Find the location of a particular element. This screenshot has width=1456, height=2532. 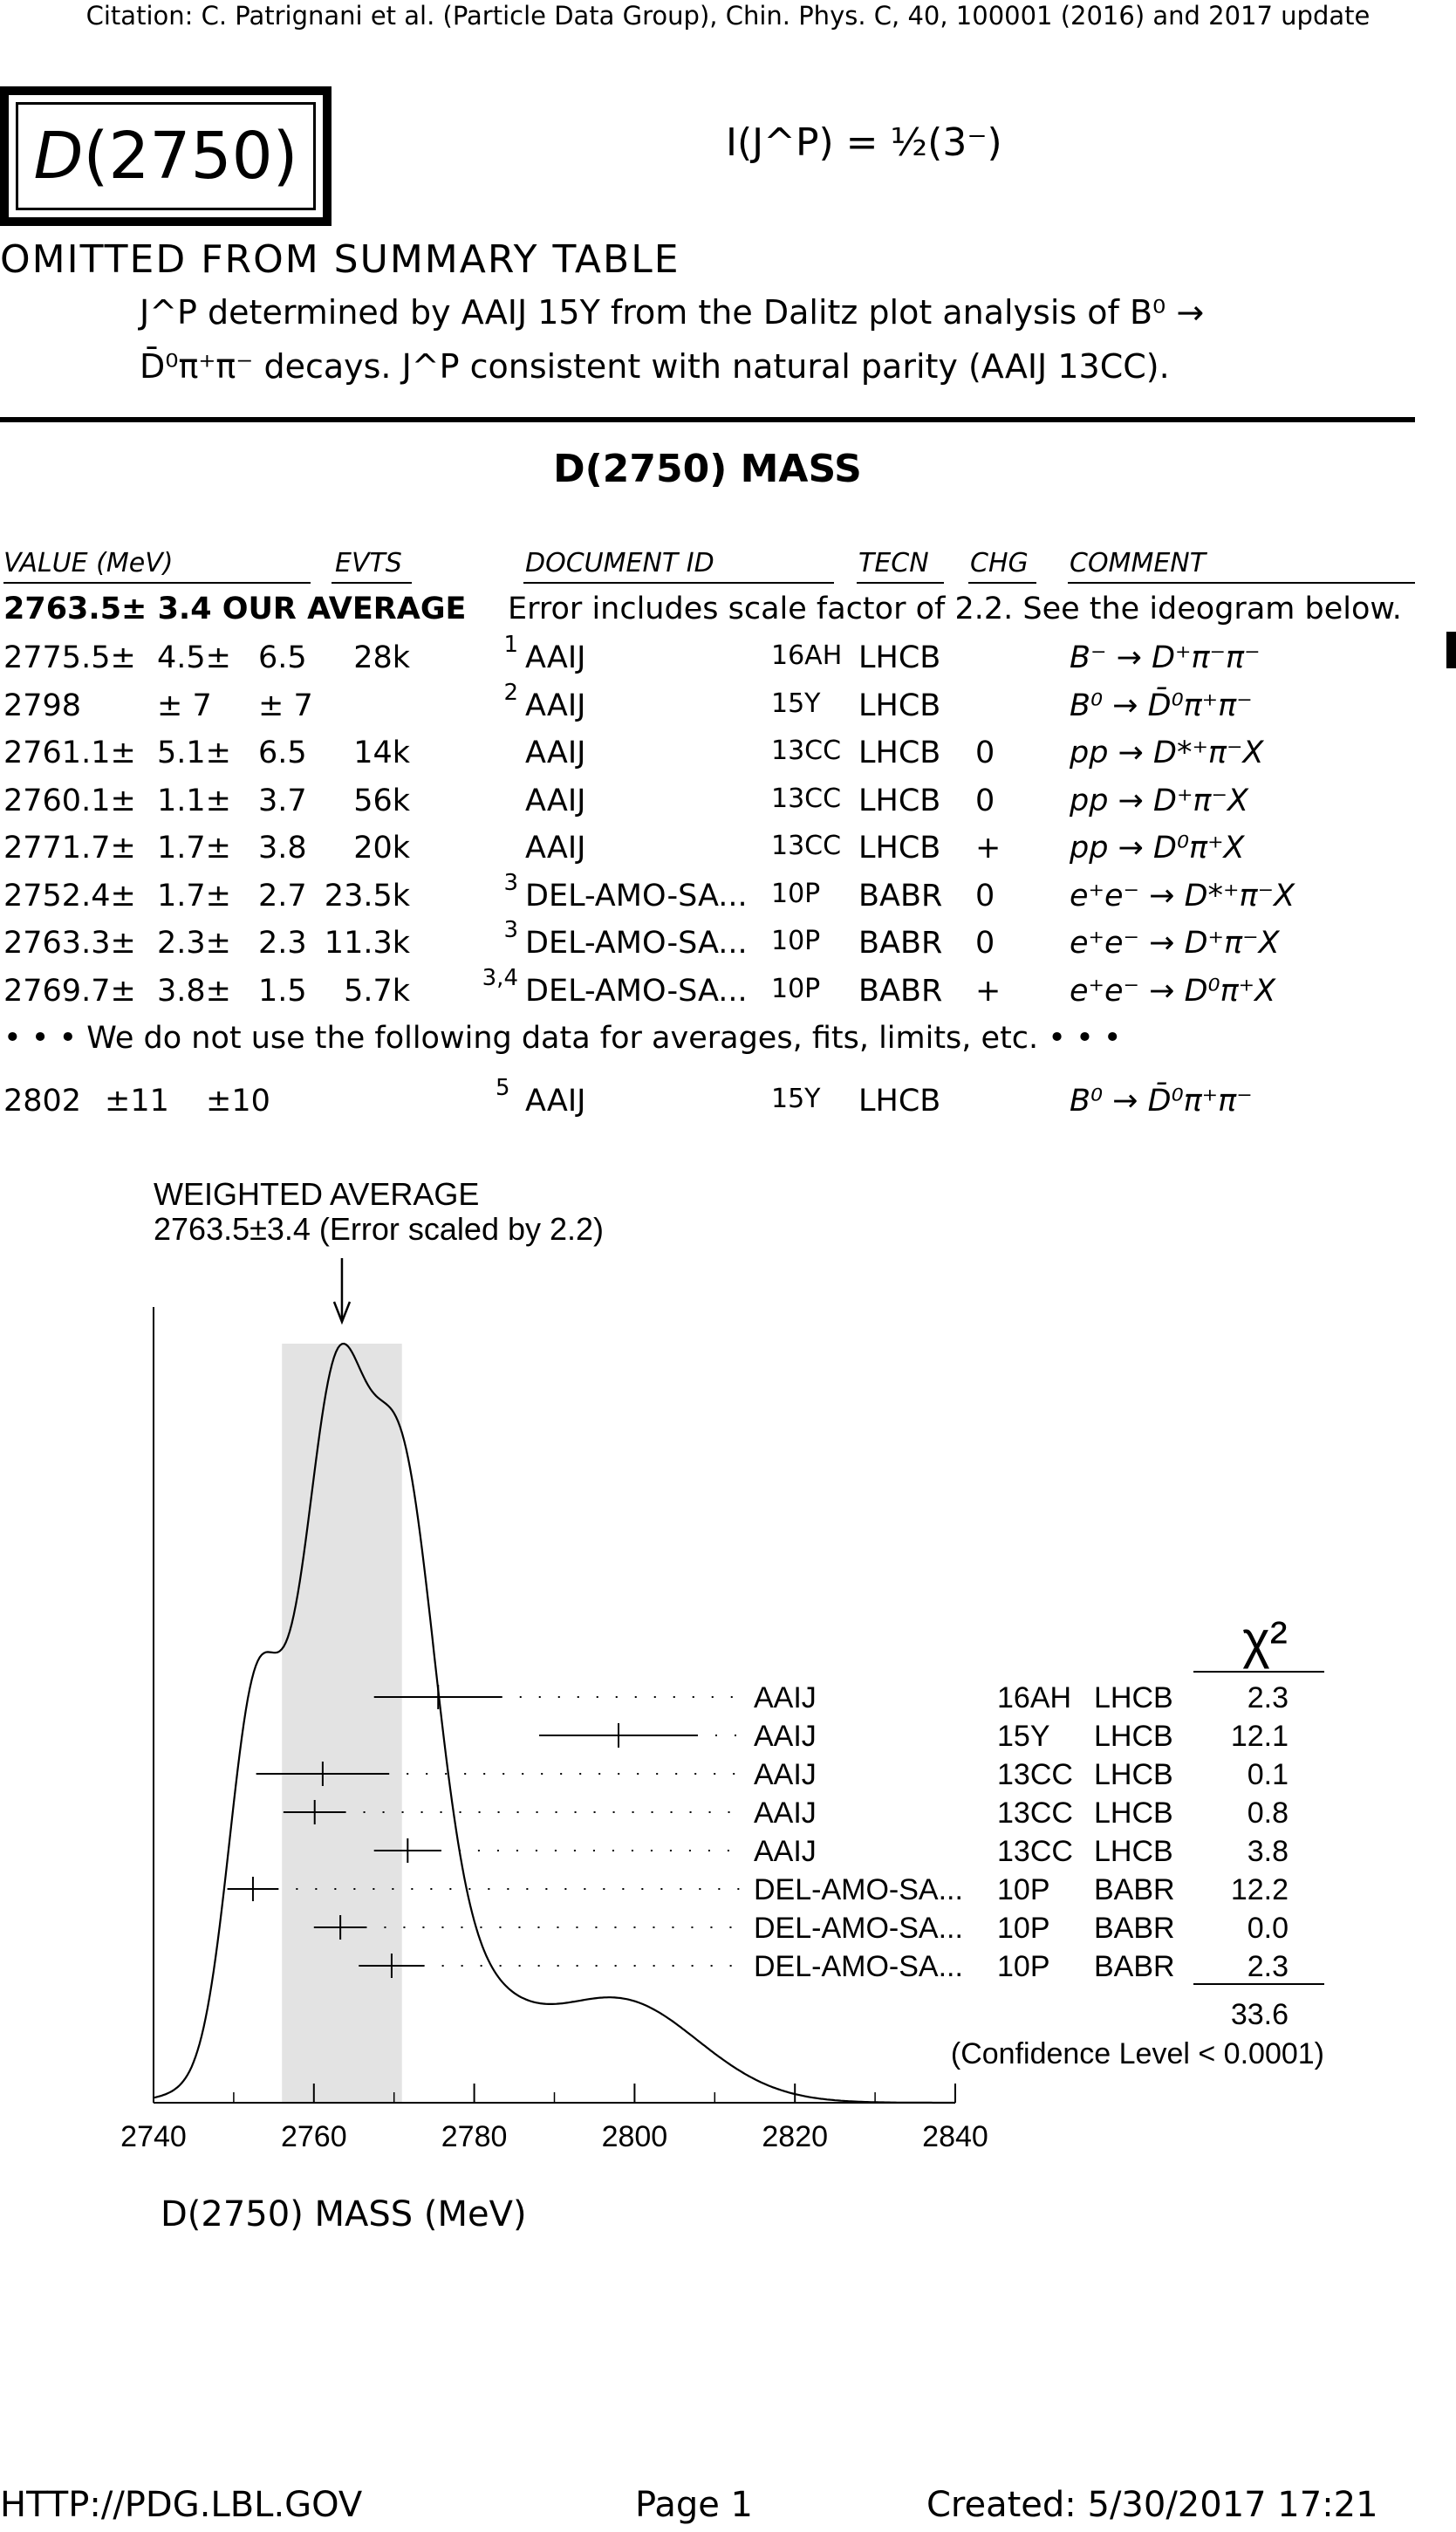

entry-year: 13CC is located at coordinates (1035, 1813).